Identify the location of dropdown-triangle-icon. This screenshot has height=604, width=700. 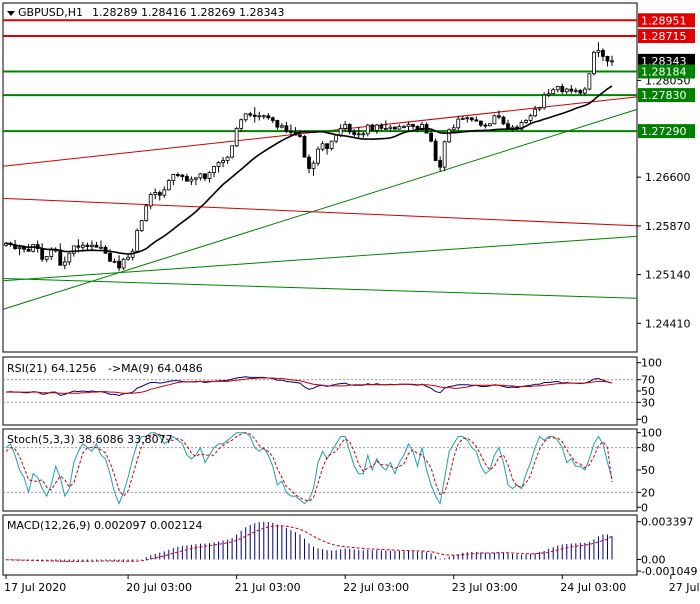
(11, 13).